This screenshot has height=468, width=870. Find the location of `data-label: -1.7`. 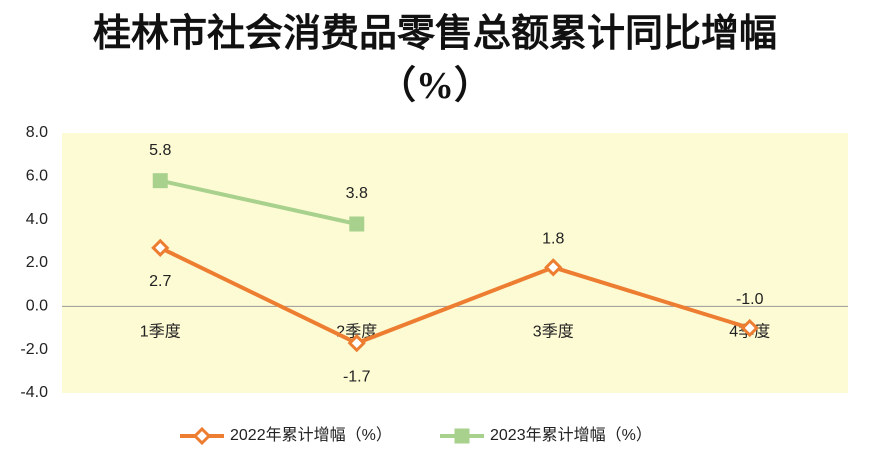

data-label: -1.7 is located at coordinates (357, 376).